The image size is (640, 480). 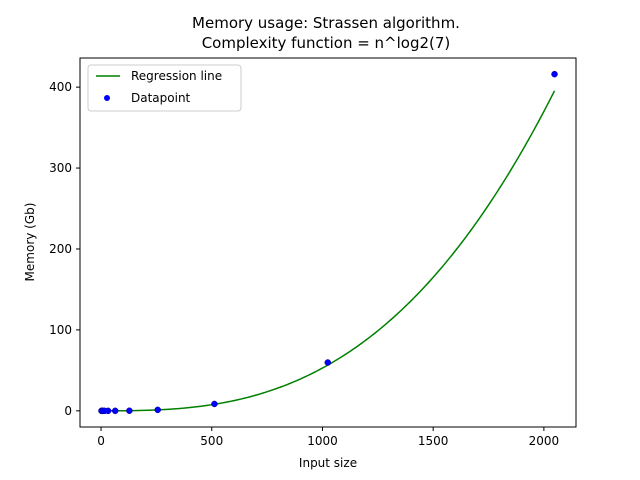 What do you see at coordinates (60, 330) in the screenshot?
I see `y-tick-label: 100` at bounding box center [60, 330].